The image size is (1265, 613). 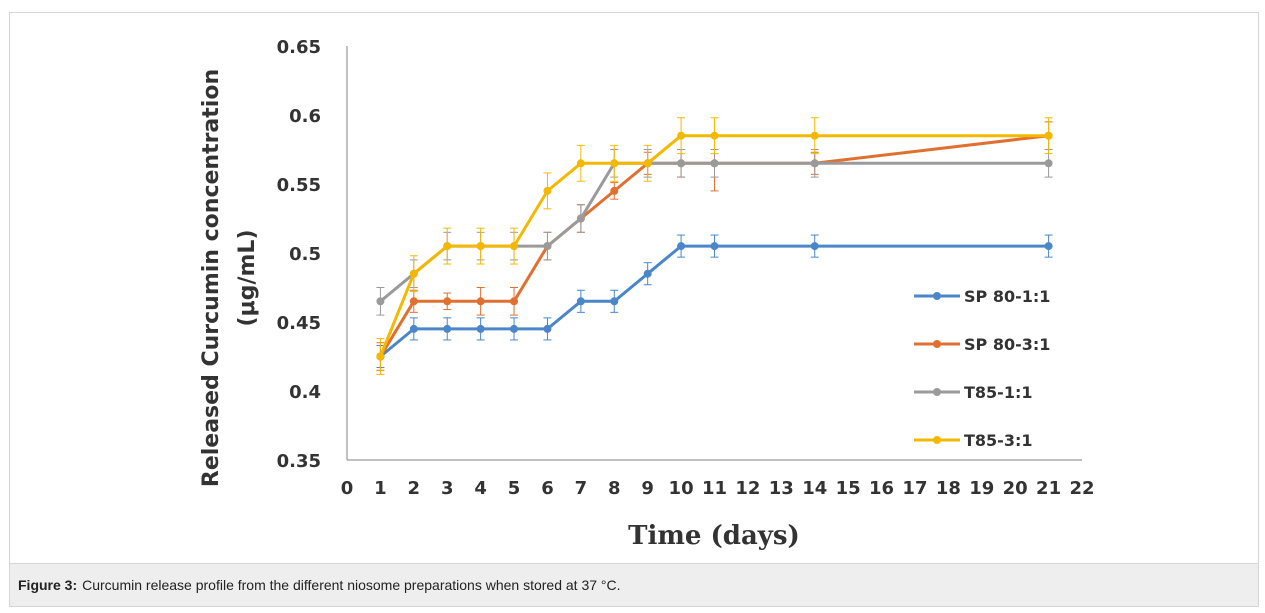 I want to click on x-tick-label: 9, so click(x=647, y=488).